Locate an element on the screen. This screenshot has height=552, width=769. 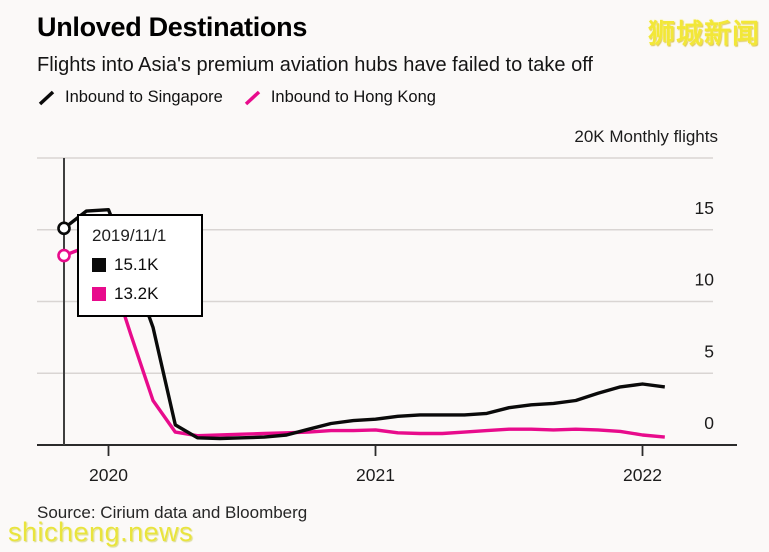
legend-label-hongkong: Inbound to Hong Kong is located at coordinates (353, 97).